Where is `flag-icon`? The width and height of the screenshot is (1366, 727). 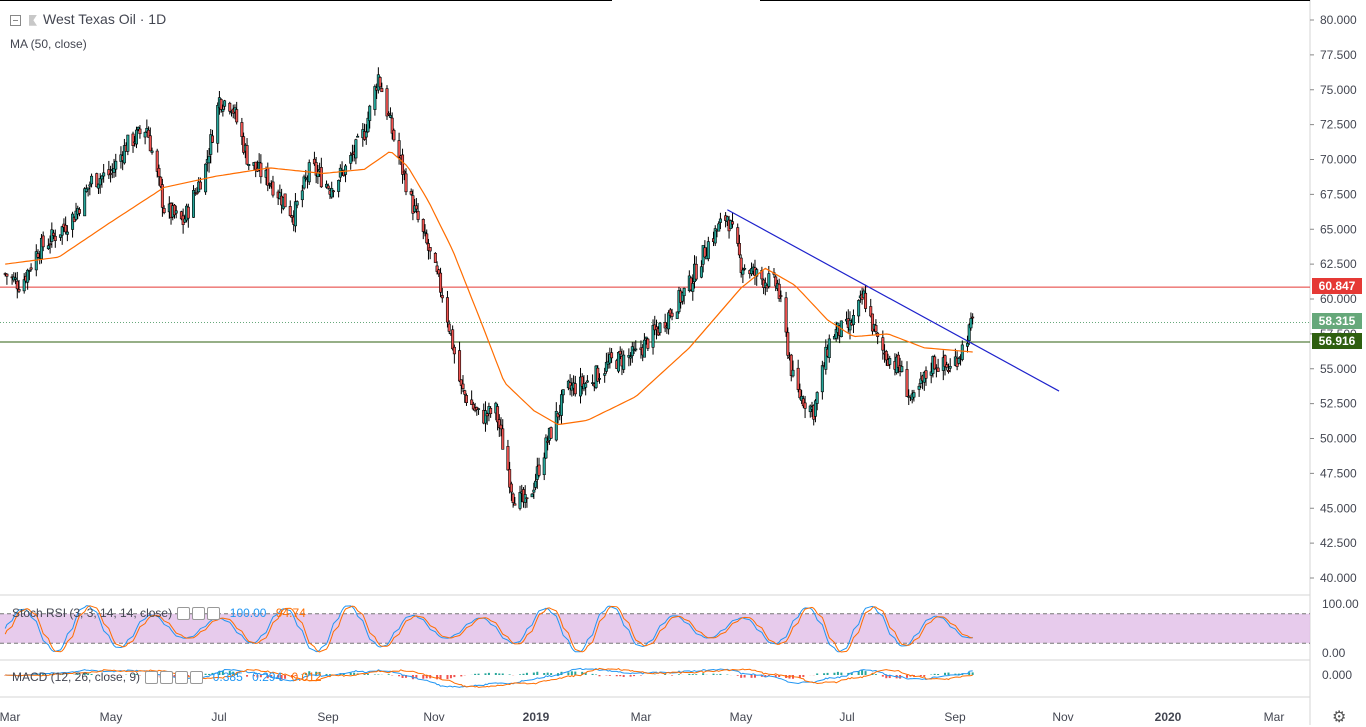
flag-icon is located at coordinates (33, 20).